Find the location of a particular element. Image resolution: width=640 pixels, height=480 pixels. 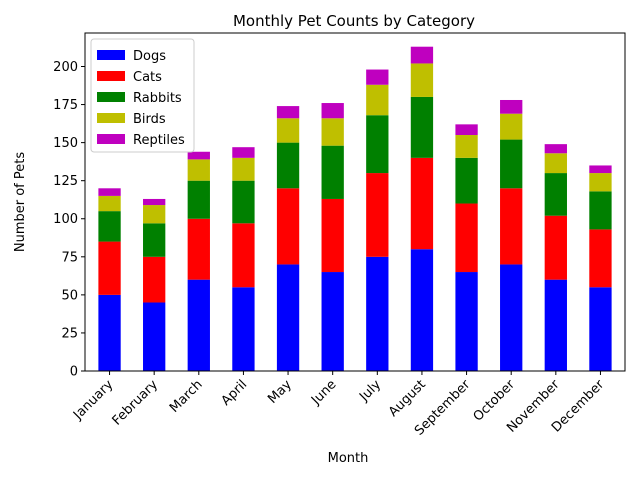

bar-birds-may is located at coordinates (288, 130).